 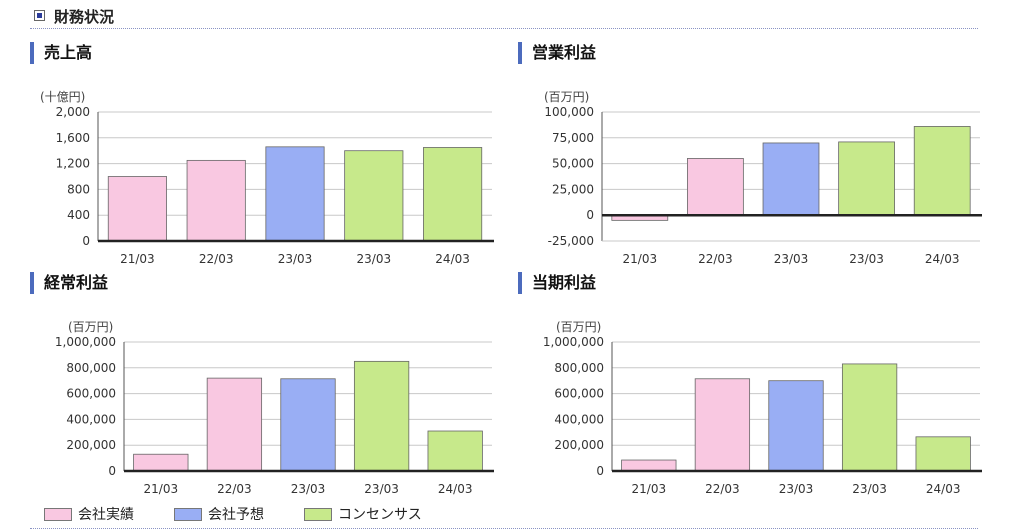 I want to click on chart-title: 売上高, so click(x=61, y=53).